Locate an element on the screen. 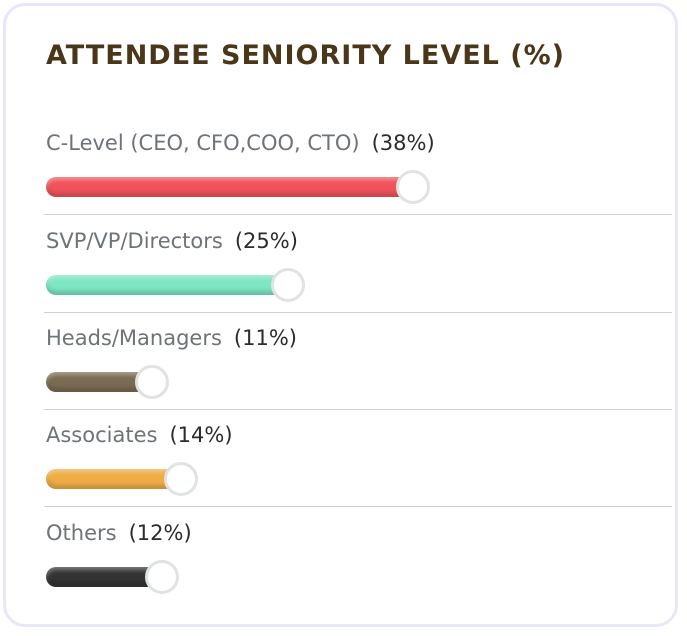 Image resolution: width=687 pixels, height=636 pixels. bar-row-associates: Associates (14%) is located at coordinates (358, 458).